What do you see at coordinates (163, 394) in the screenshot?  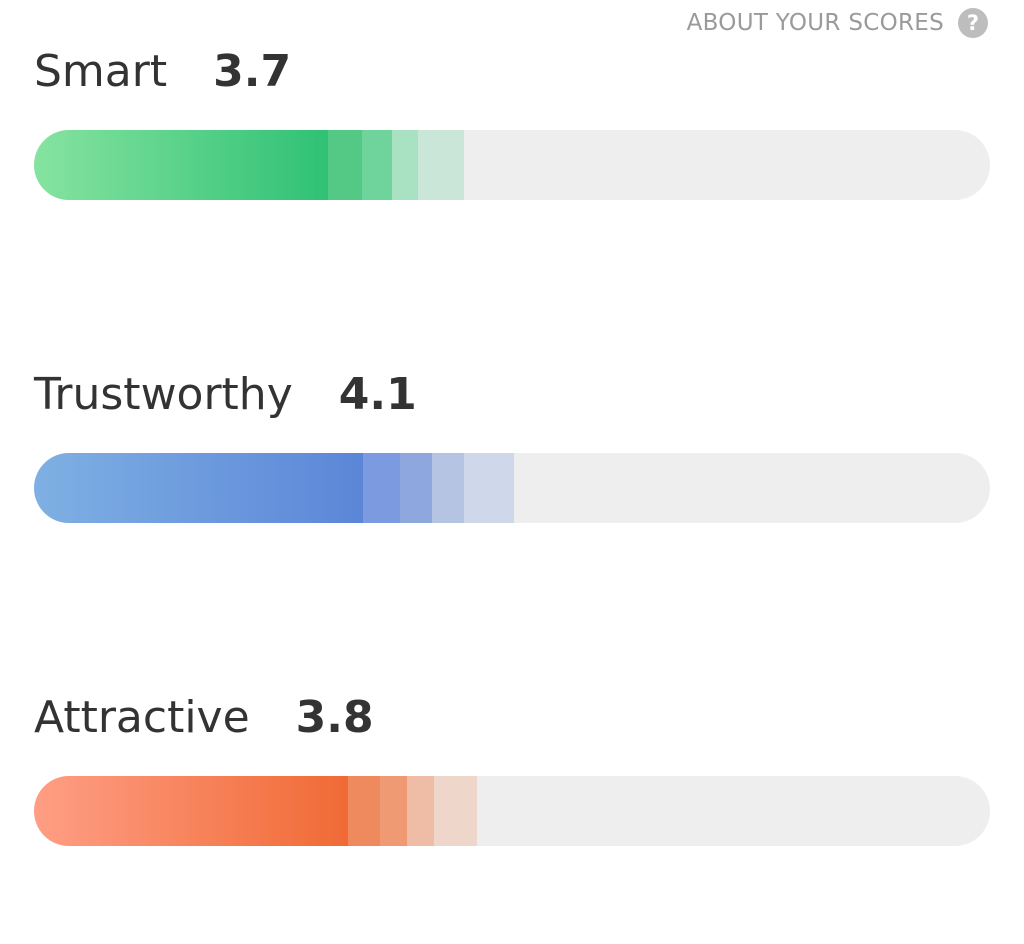 I see `score-label: Trustworthy` at bounding box center [163, 394].